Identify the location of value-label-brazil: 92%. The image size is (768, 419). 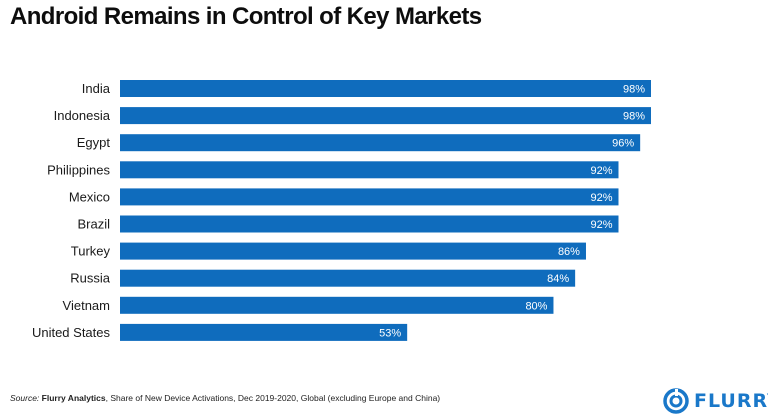
(601, 225).